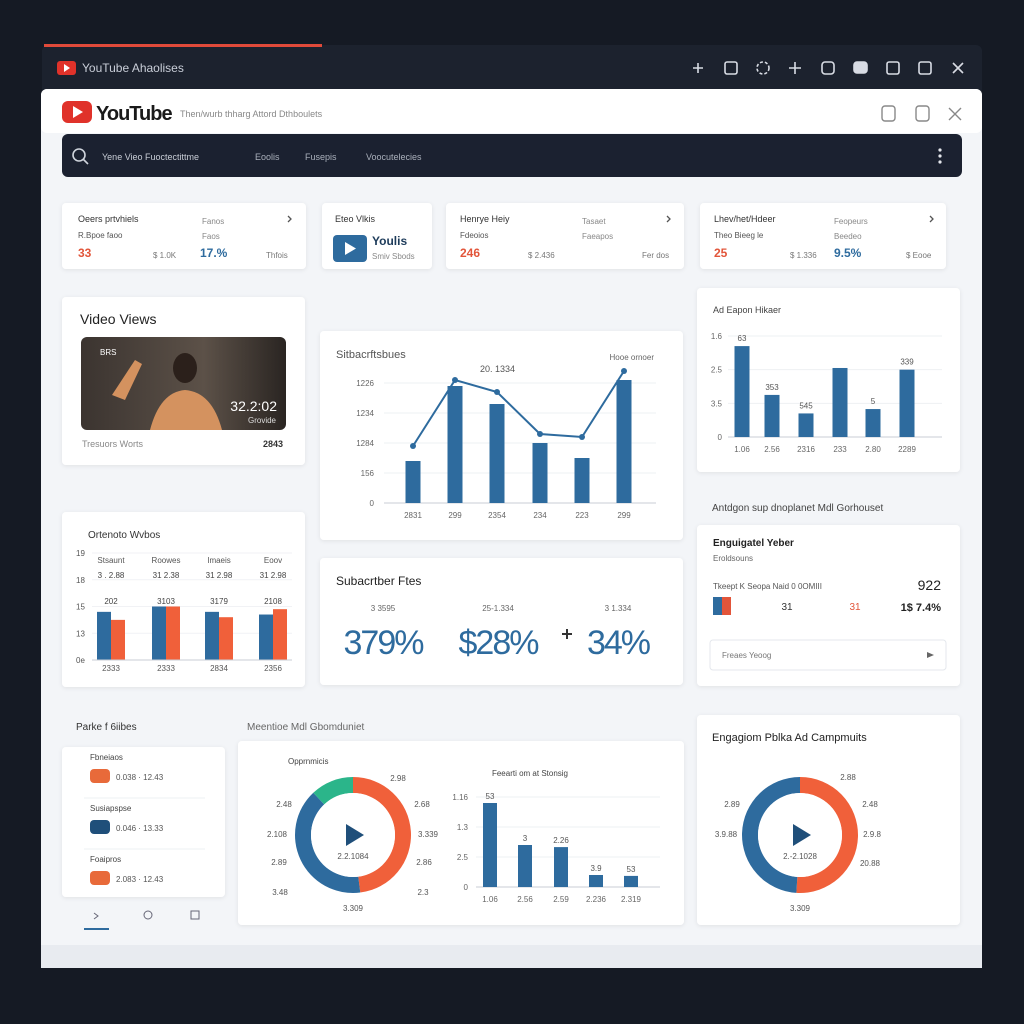 The height and width of the screenshot is (1024, 1024). What do you see at coordinates (888, 113) in the screenshot?
I see `icon-lock` at bounding box center [888, 113].